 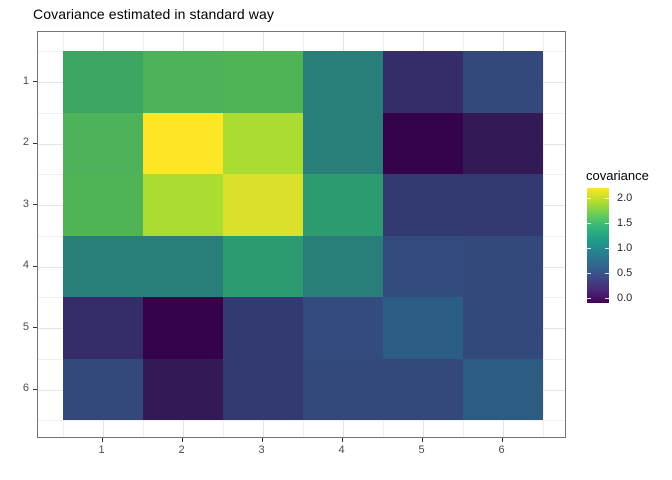 What do you see at coordinates (153, 14) in the screenshot?
I see `plot-title: Covariance estimated in standard way` at bounding box center [153, 14].